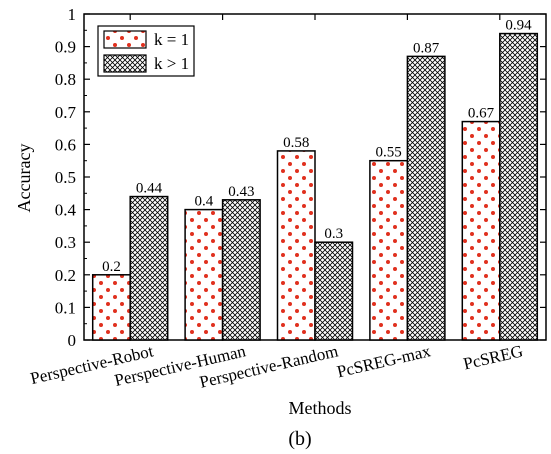 The width and height of the screenshot is (551, 454). Describe the element at coordinates (65, 144) in the screenshot. I see `y-tick-label: 0.6` at that location.